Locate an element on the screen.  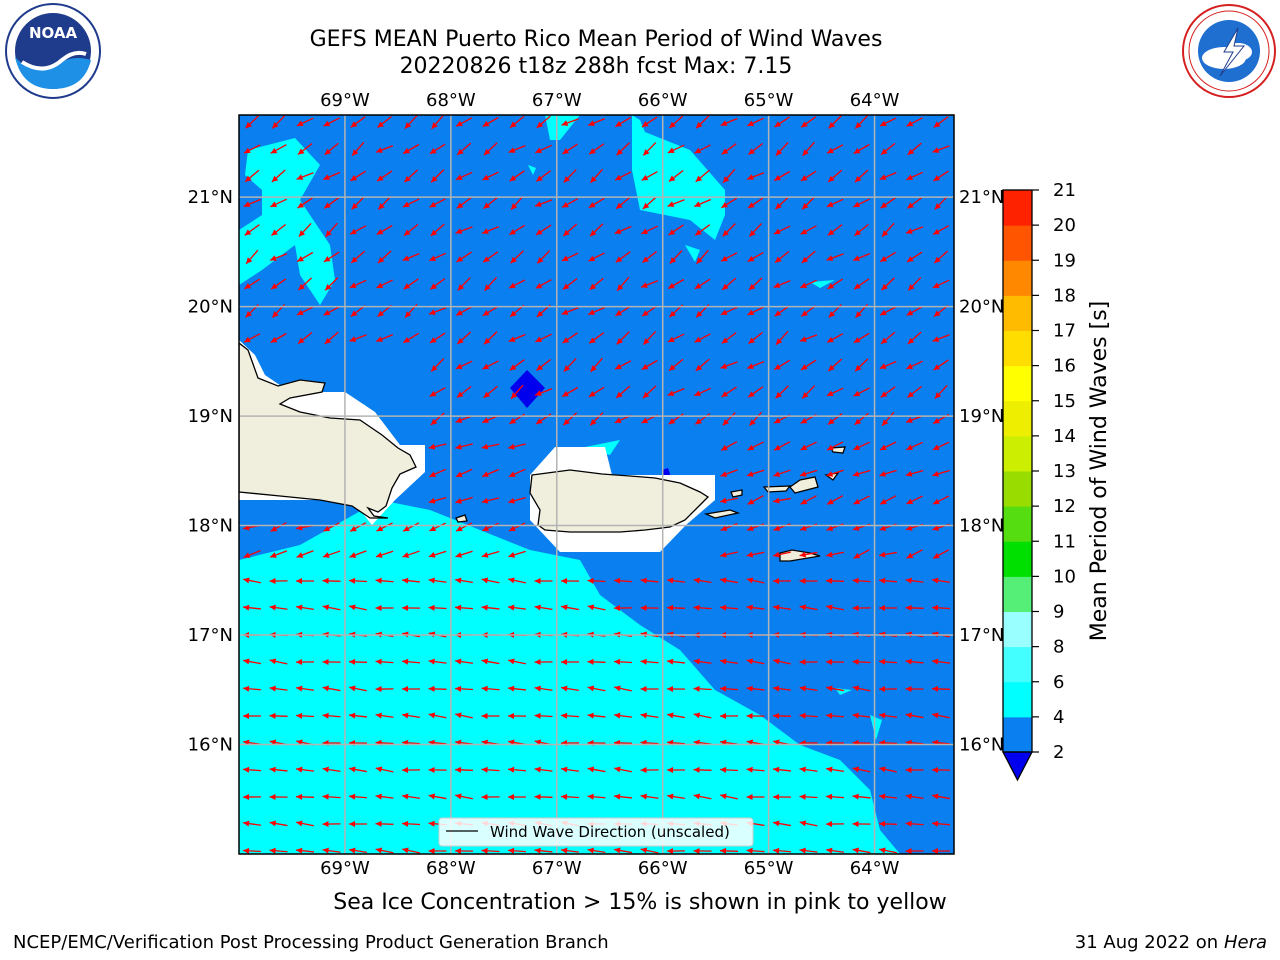
hispaniola is located at coordinates (328, 430).